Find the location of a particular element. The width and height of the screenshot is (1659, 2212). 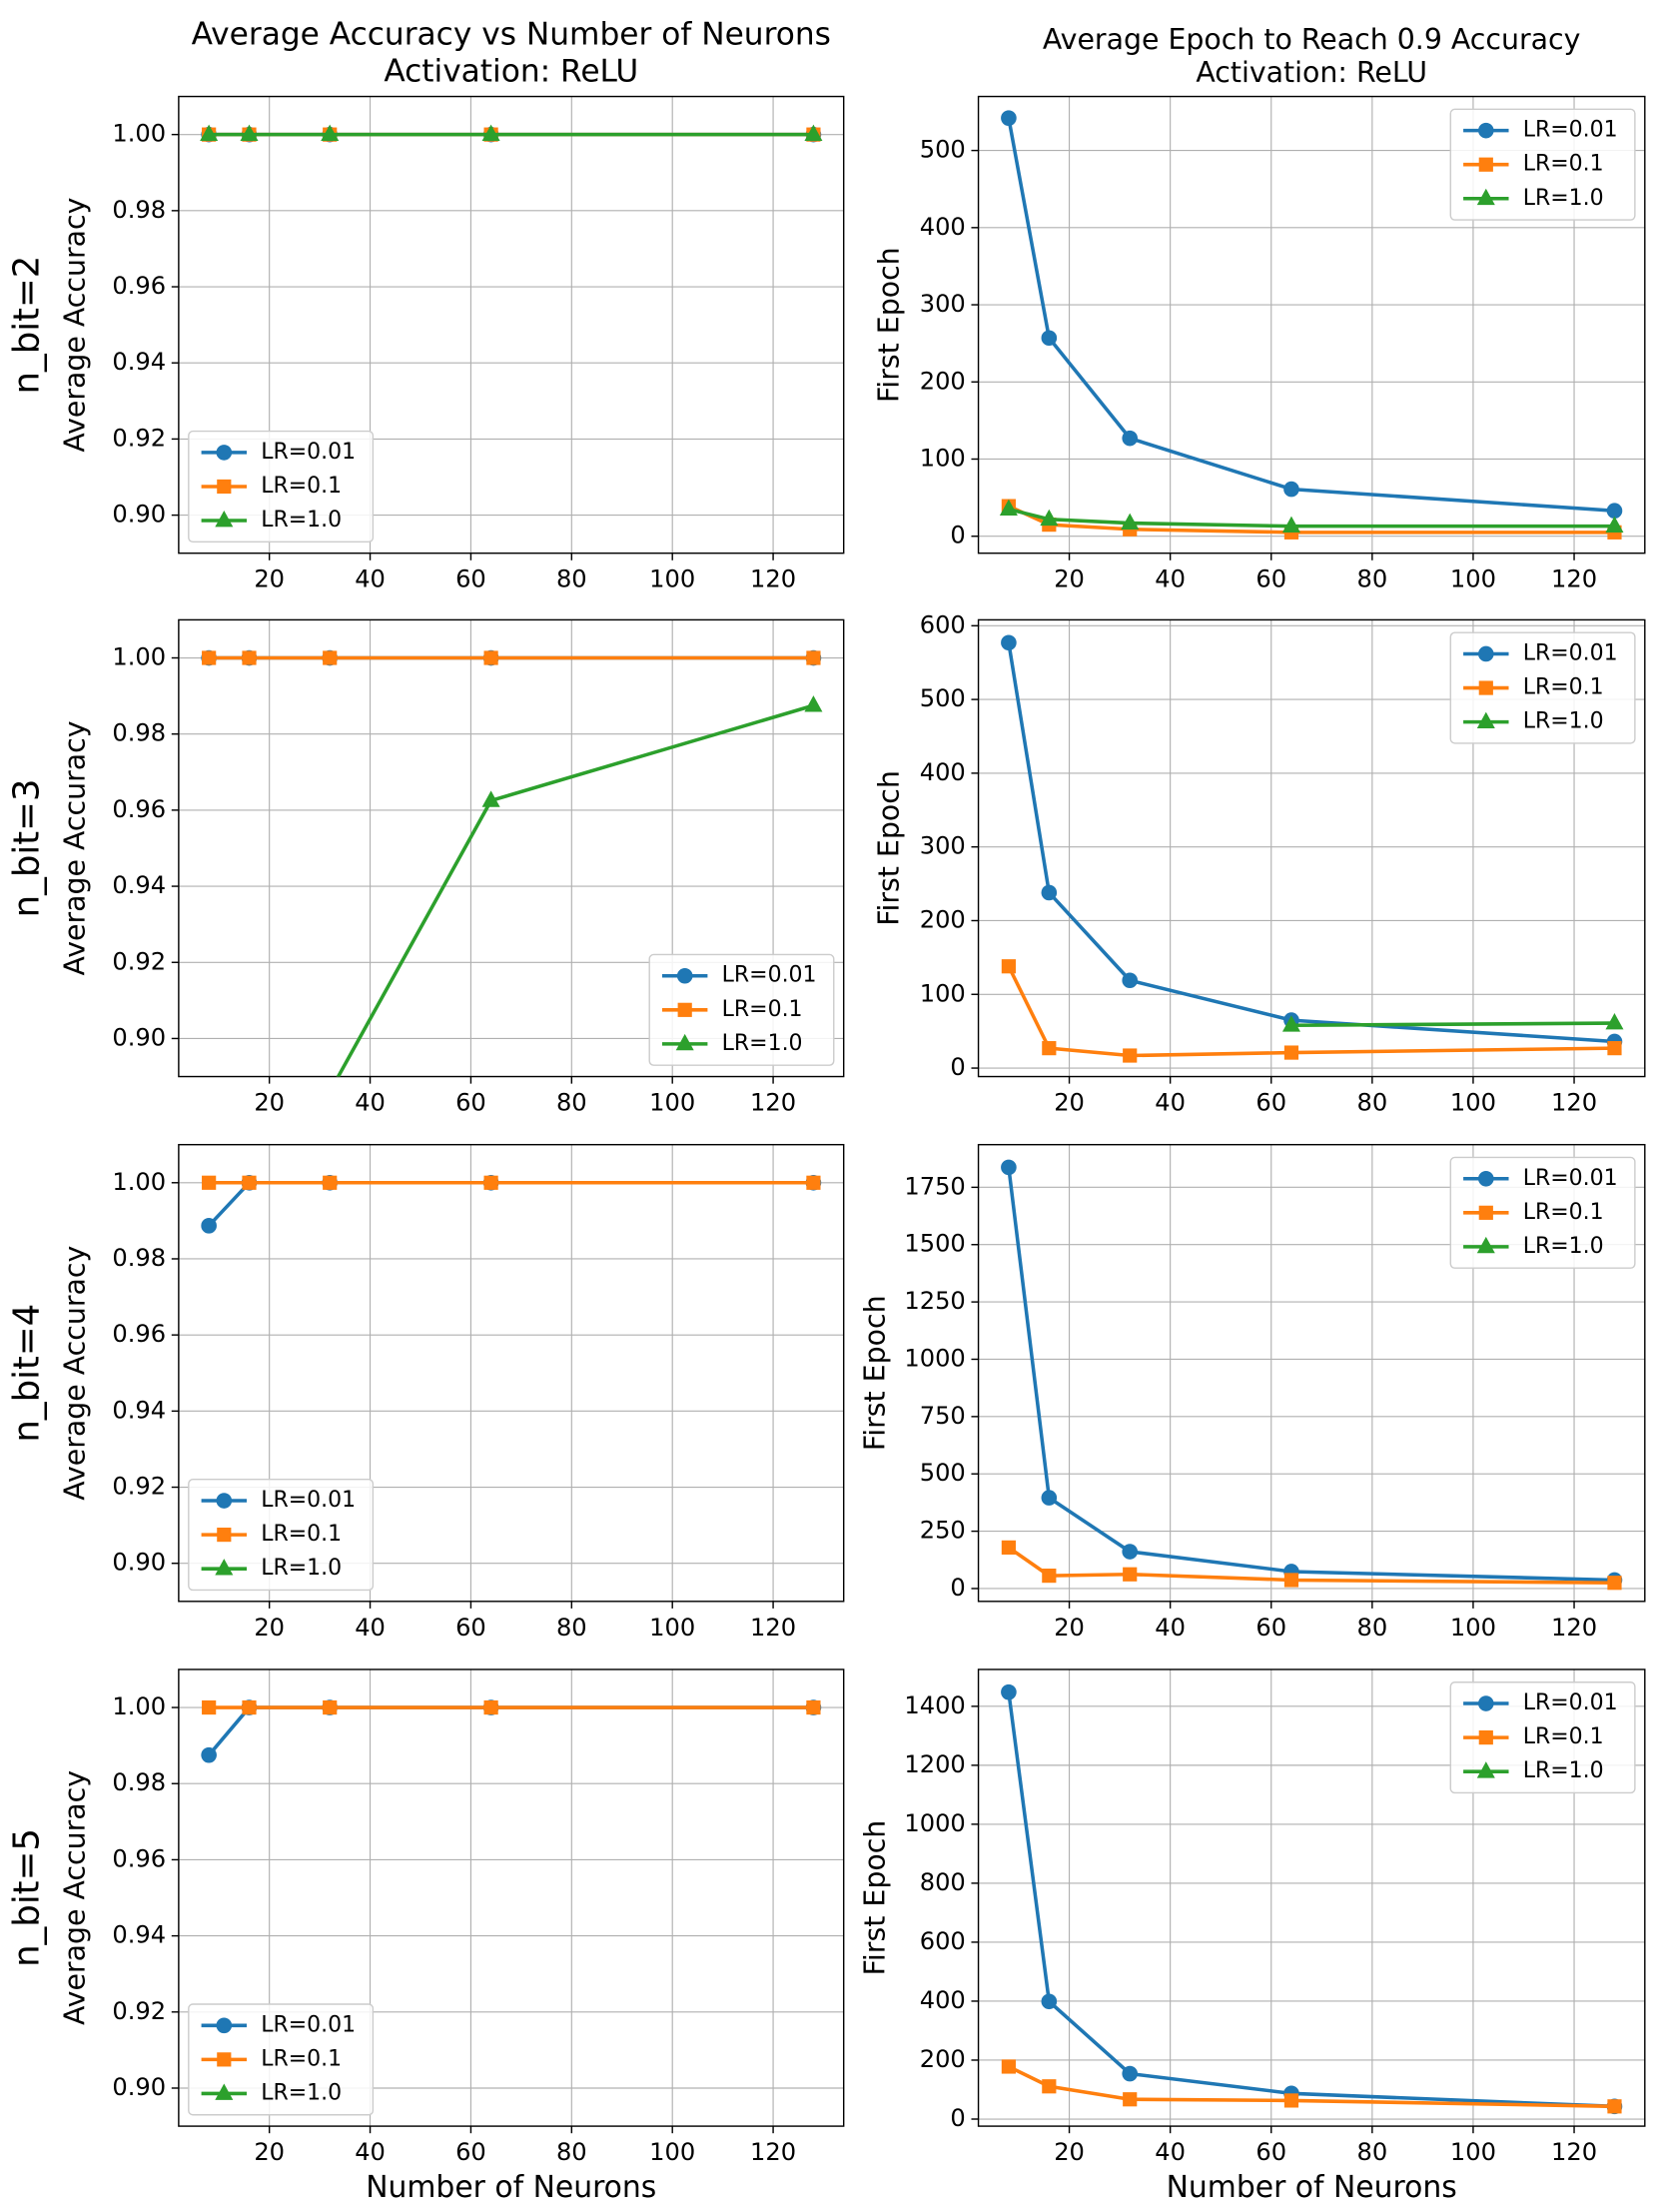

y-tick-label: 0.90 is located at coordinates (139, 2087).